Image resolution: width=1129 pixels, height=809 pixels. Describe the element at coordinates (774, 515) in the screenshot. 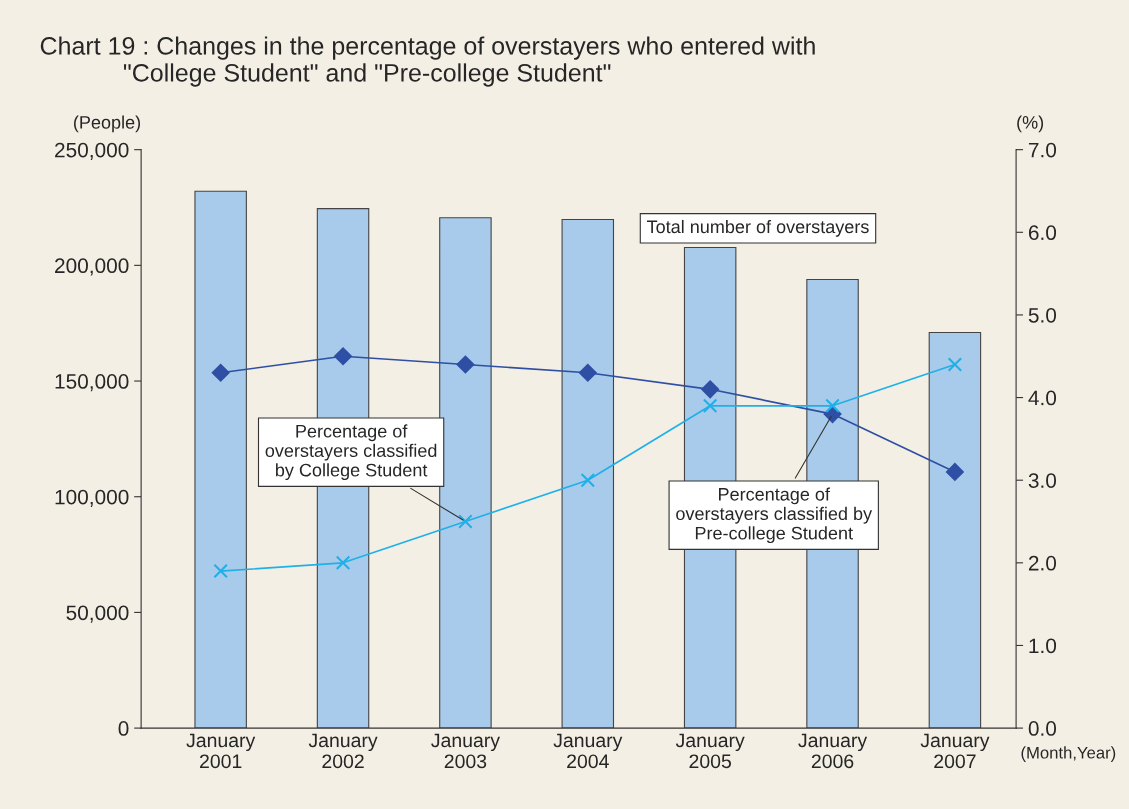

I see `text: Percentage of overstayers classified by Pre-college Student` at that location.